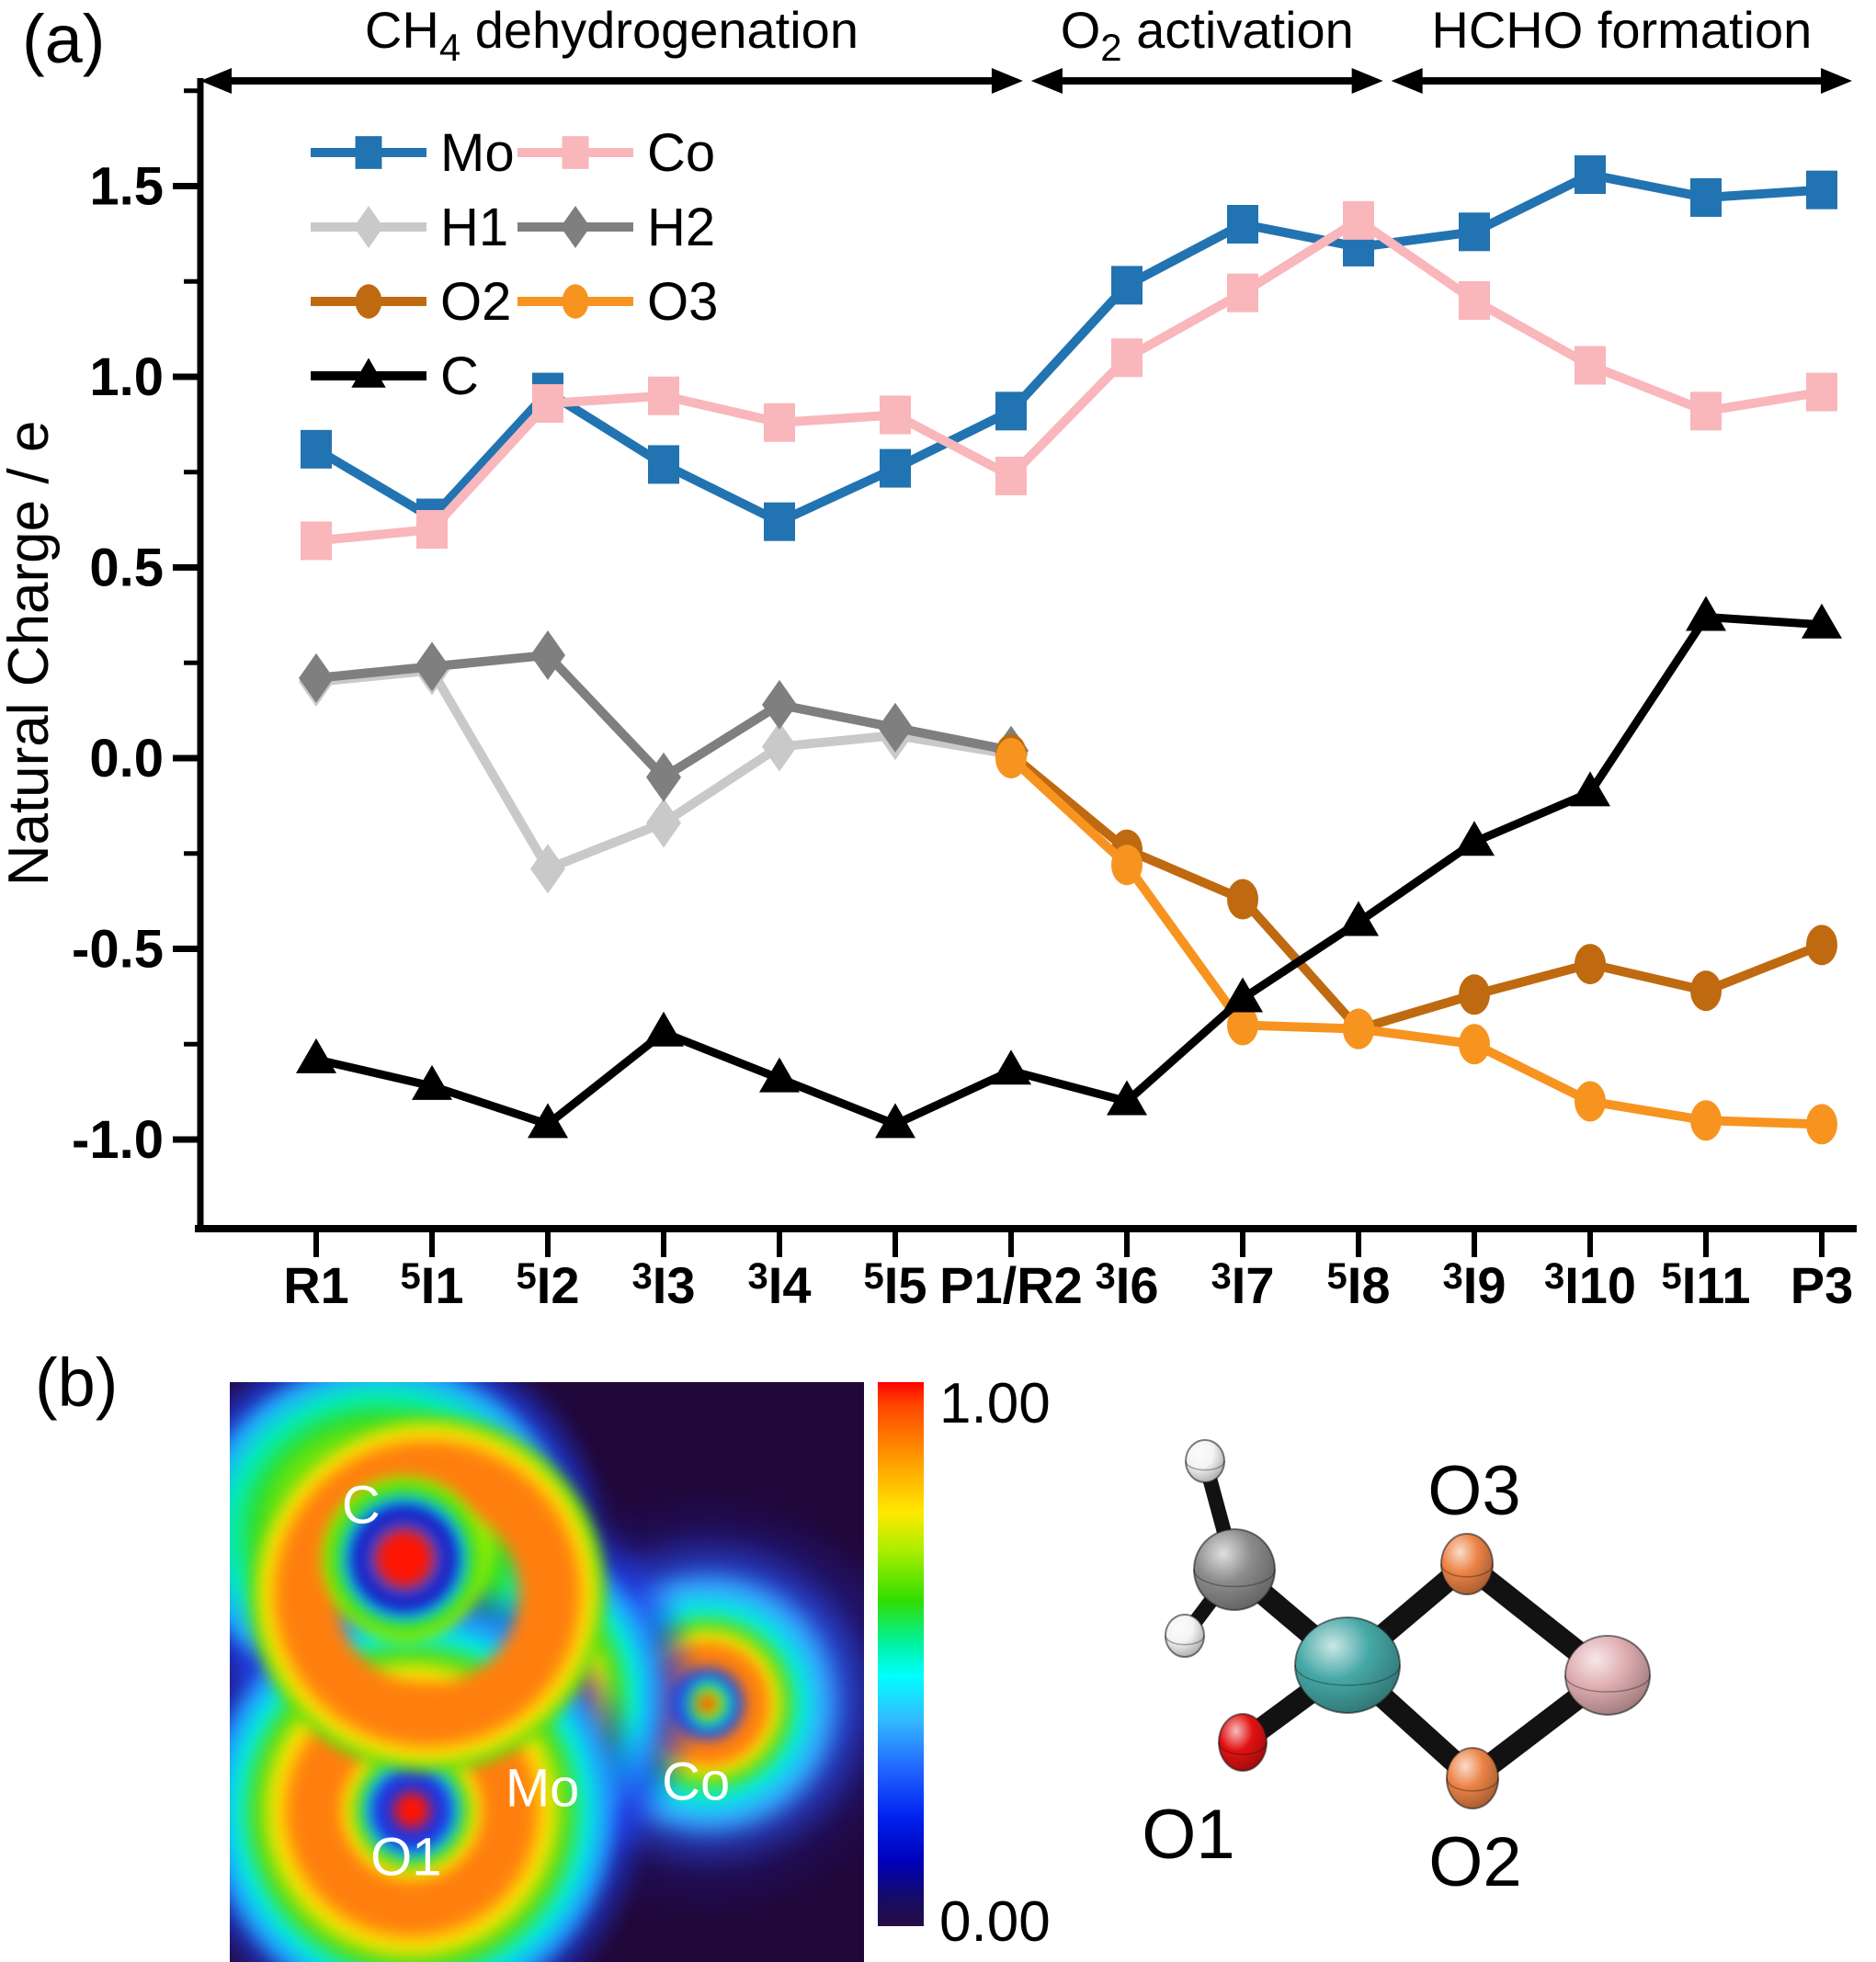  I want to click on legend-item-Co: Co, so click(616, 153).